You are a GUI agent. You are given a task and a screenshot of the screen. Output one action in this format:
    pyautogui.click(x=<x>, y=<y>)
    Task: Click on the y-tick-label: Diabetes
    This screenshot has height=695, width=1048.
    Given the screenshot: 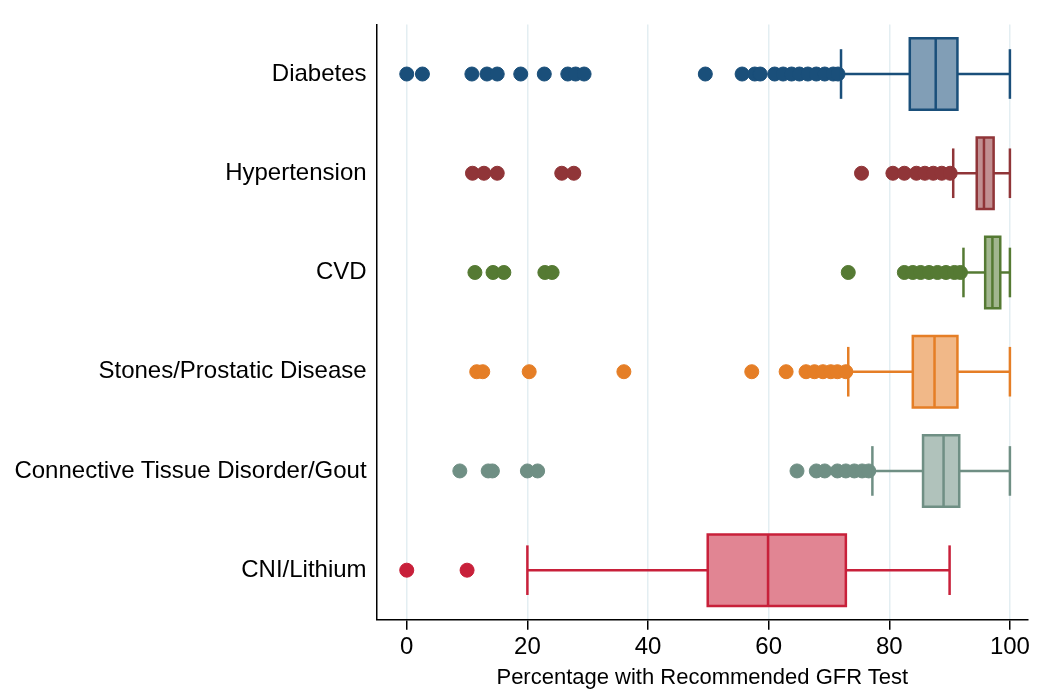 What is the action you would take?
    pyautogui.click(x=319, y=72)
    